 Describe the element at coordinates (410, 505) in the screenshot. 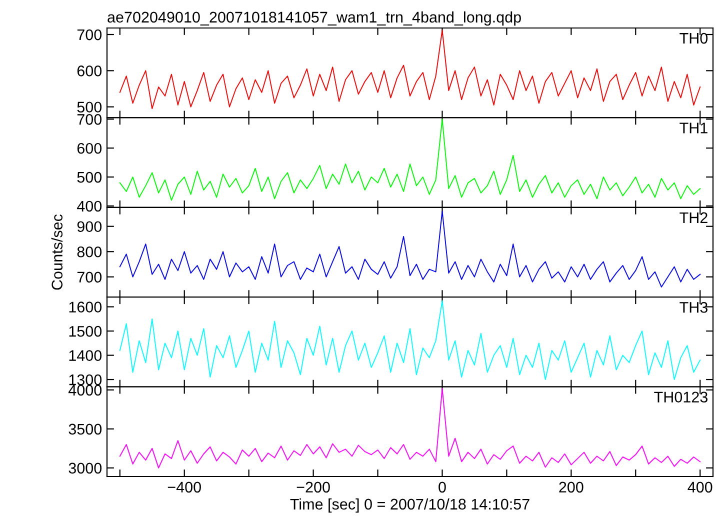

I see `x-axis-title: Time [sec] 0 = 2007/10/18 14:10:57` at that location.